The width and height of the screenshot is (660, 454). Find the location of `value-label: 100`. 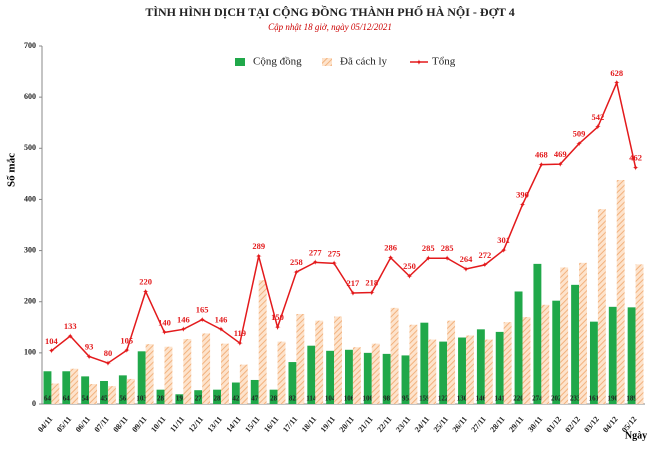

value-label: 100 is located at coordinates (368, 399).